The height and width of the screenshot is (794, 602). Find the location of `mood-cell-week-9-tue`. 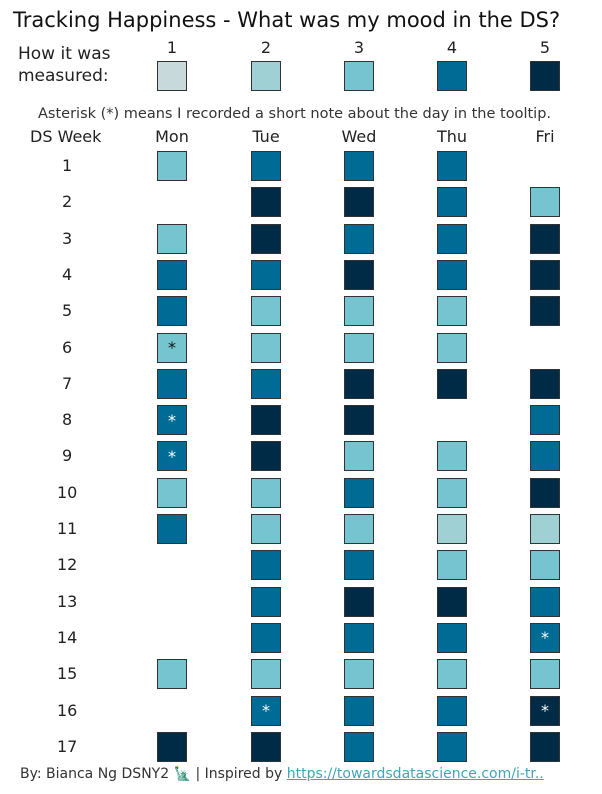

mood-cell-week-9-tue is located at coordinates (266, 456).